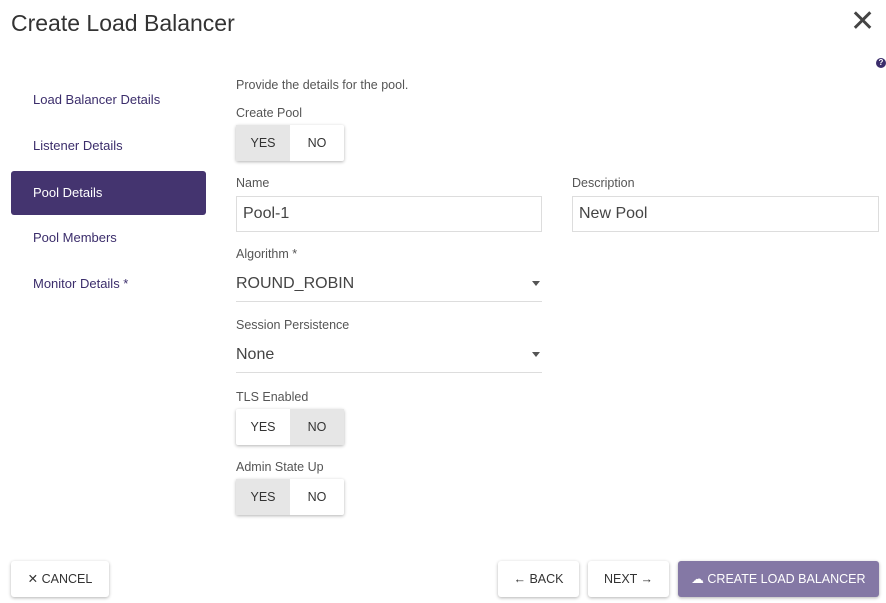 The height and width of the screenshot is (603, 886). Describe the element at coordinates (60, 579) in the screenshot. I see `cancel-button: ✕ CANCEL` at that location.